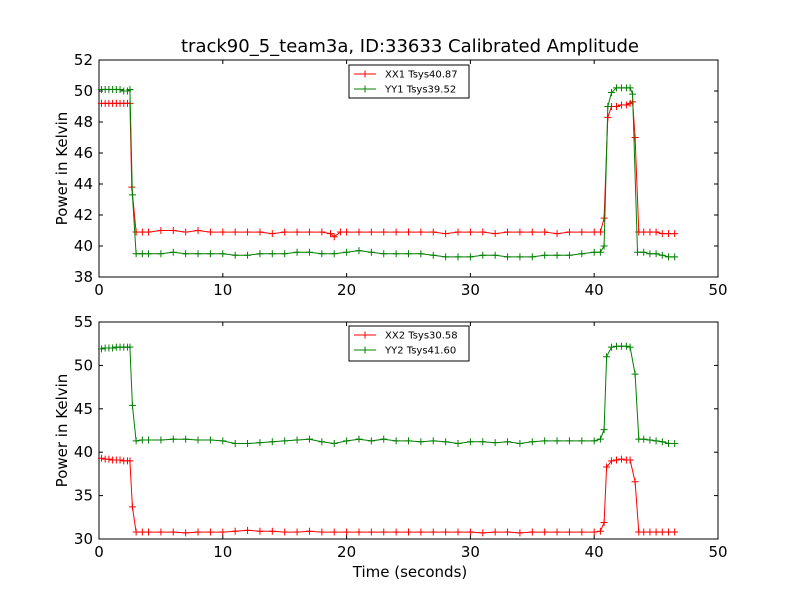  What do you see at coordinates (83, 539) in the screenshot?
I see `y-tick-label: 30` at bounding box center [83, 539].